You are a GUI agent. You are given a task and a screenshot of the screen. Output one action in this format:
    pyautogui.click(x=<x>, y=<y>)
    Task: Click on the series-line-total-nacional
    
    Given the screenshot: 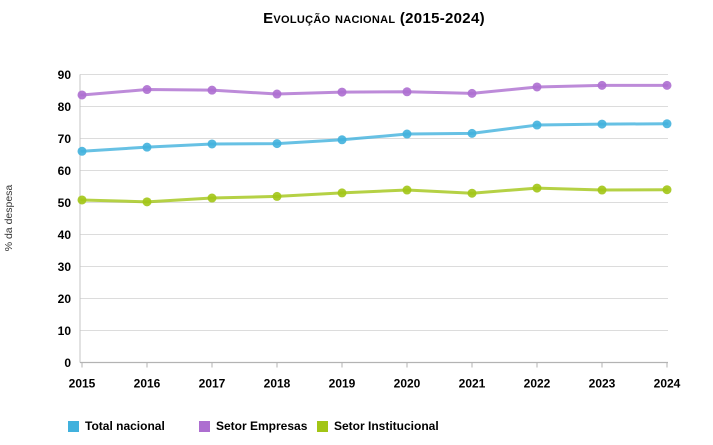 What is the action you would take?
    pyautogui.click(x=374, y=137)
    